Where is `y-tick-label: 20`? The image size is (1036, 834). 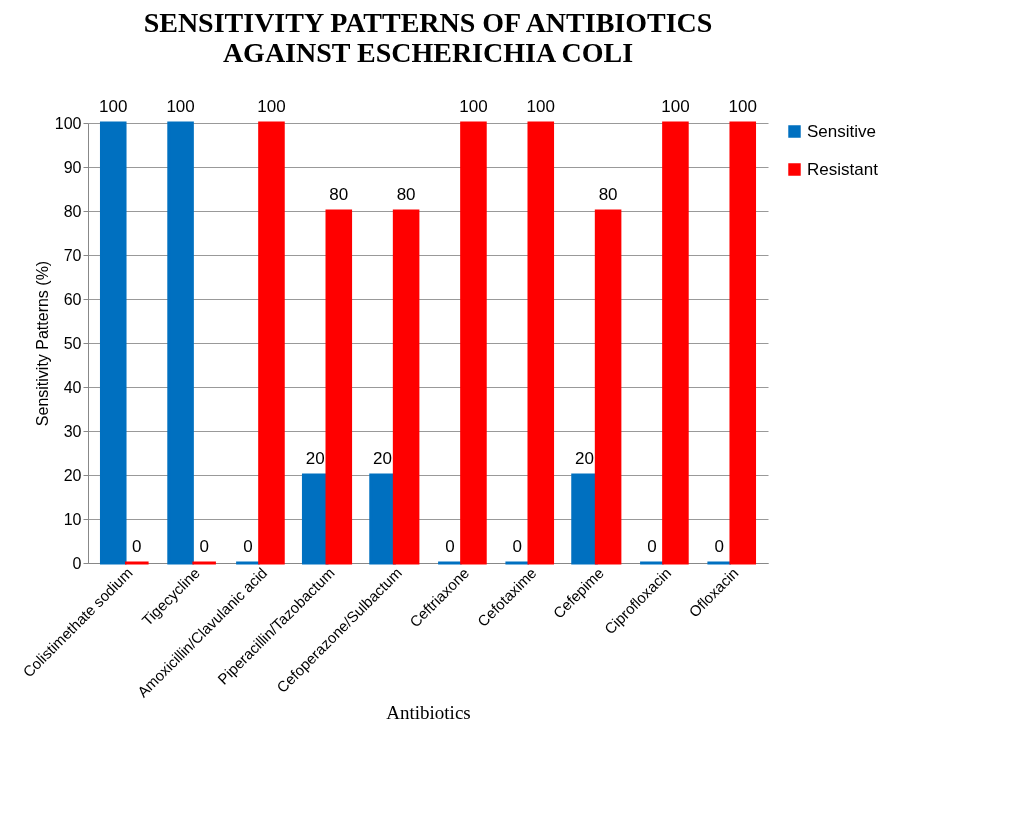
y-tick-label: 20 is located at coordinates (72, 475).